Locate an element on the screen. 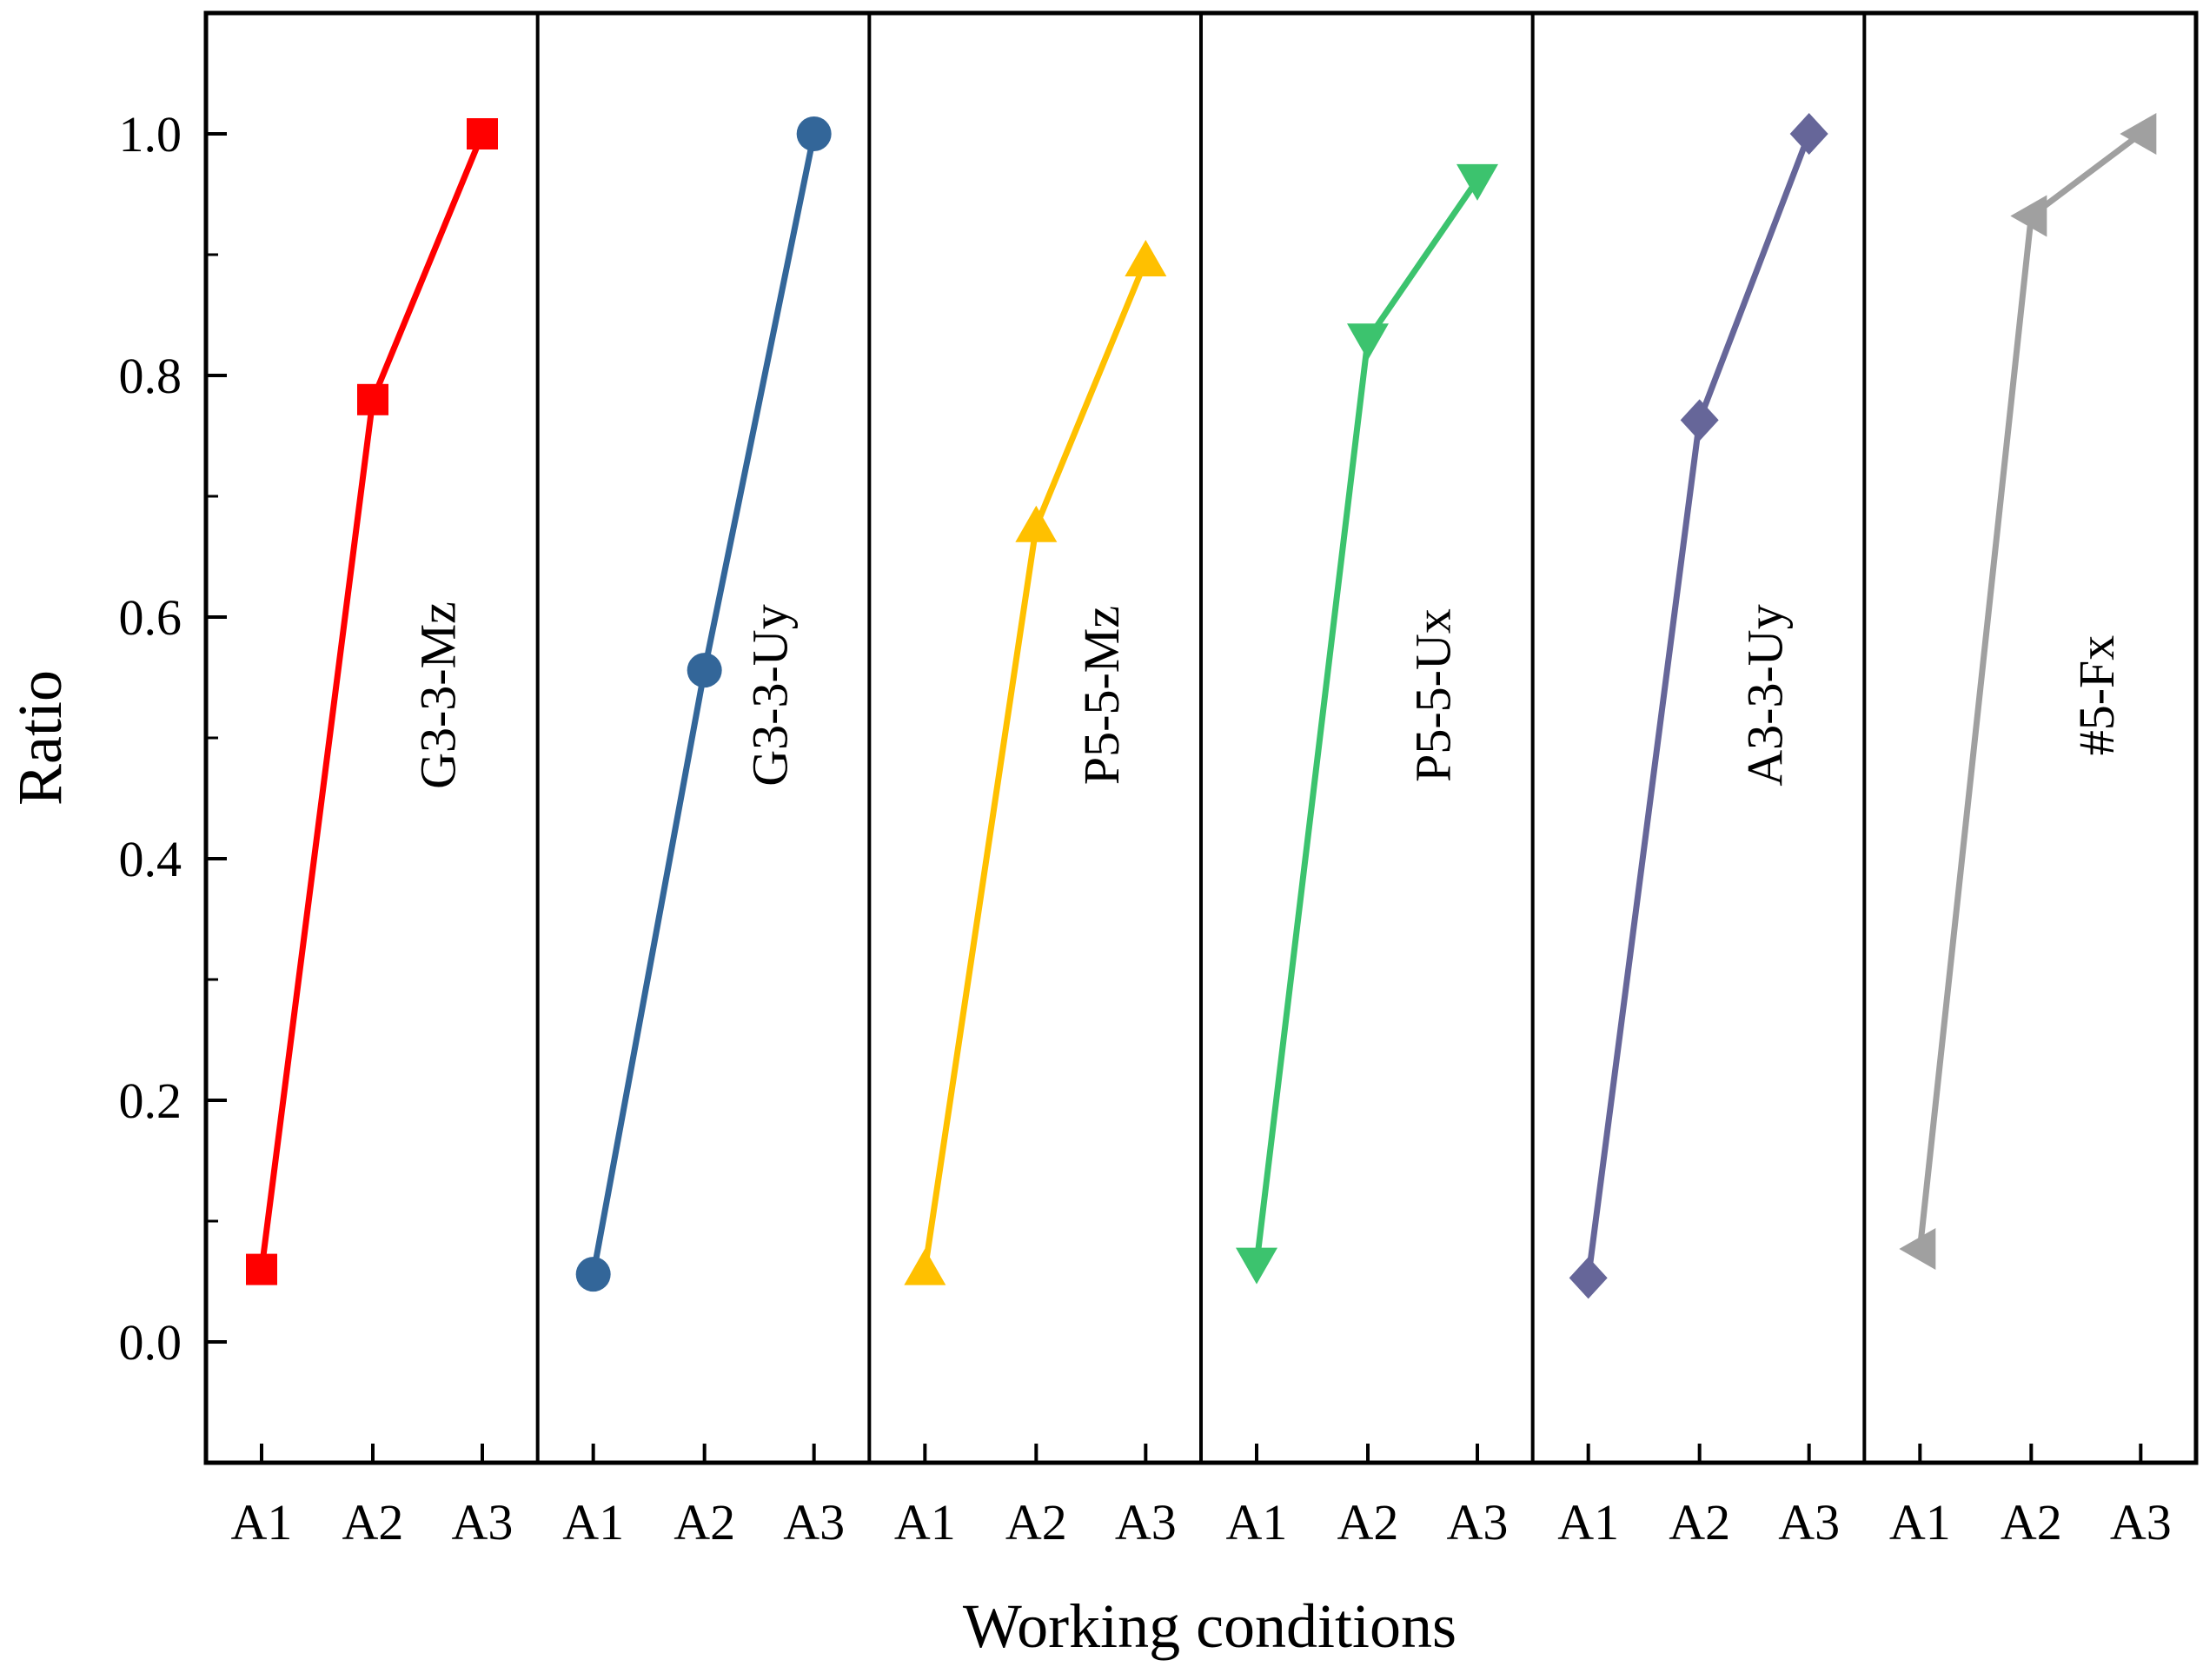 Image resolution: width=2203 pixels, height=1680 pixels. panel-label: G3-3-Uy is located at coordinates (769, 695).